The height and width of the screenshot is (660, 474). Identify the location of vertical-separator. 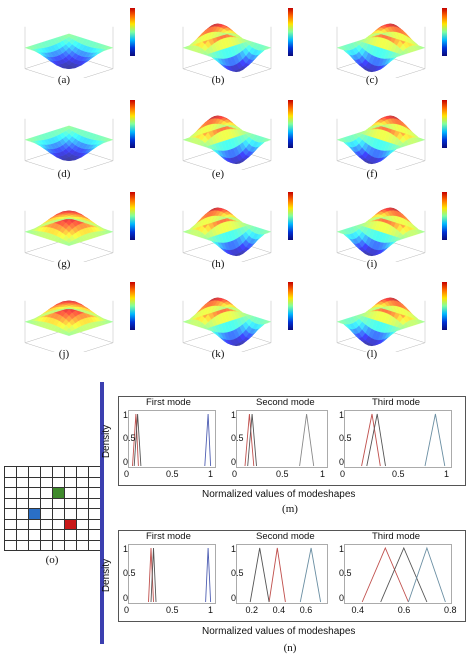
(102, 513).